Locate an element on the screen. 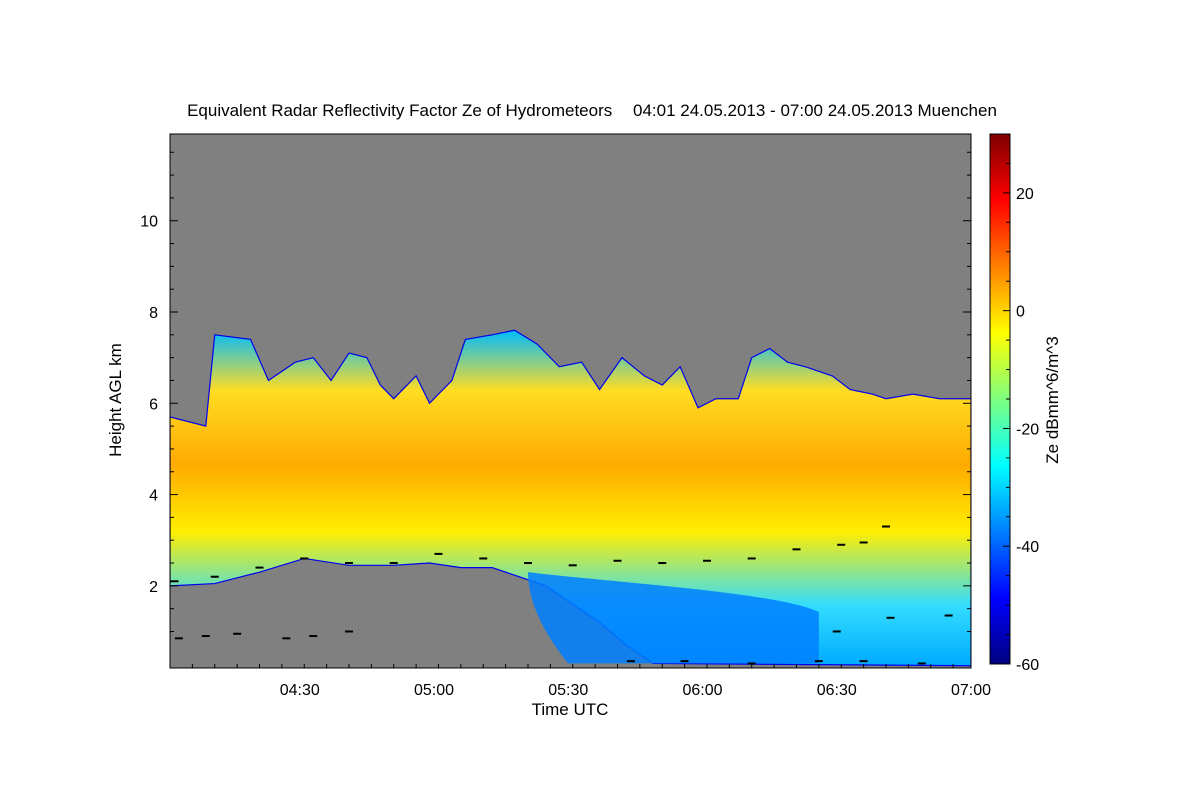  y-axis-label: Height AGL km is located at coordinates (115, 400).